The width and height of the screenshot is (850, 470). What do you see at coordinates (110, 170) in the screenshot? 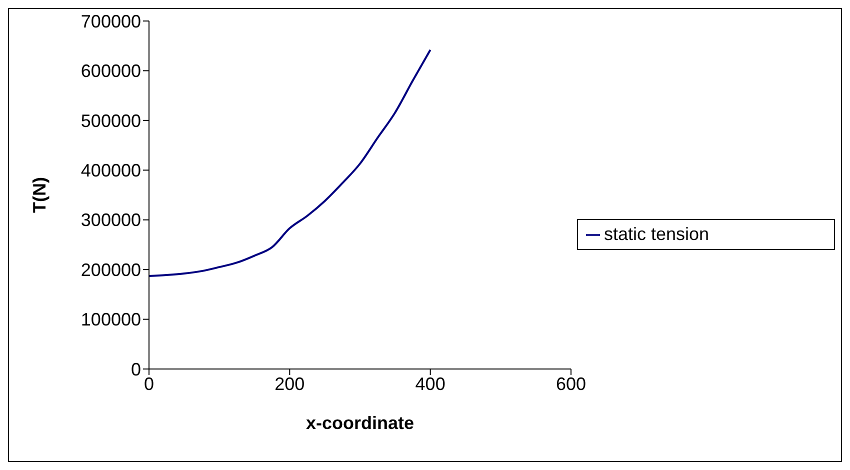
I see `y-tick-label: 400000` at bounding box center [110, 170].